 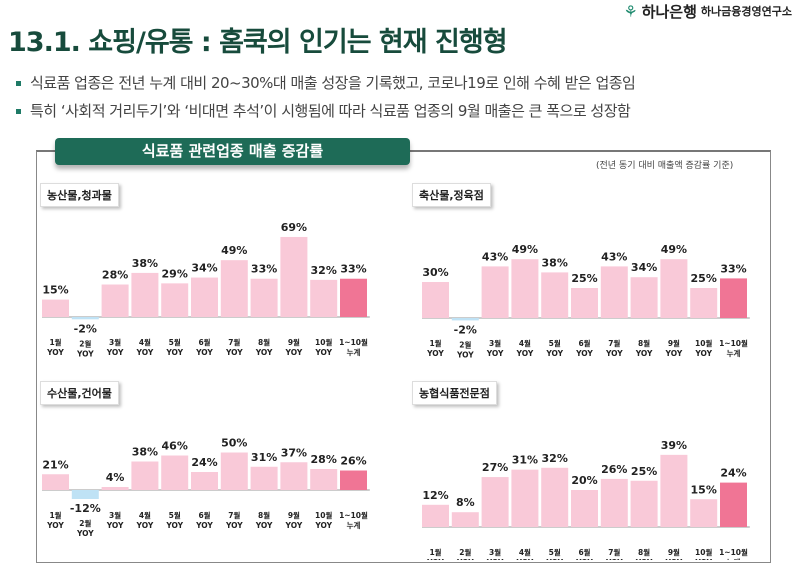 What do you see at coordinates (614, 256) in the screenshot?
I see `data-label: 43%` at bounding box center [614, 256].